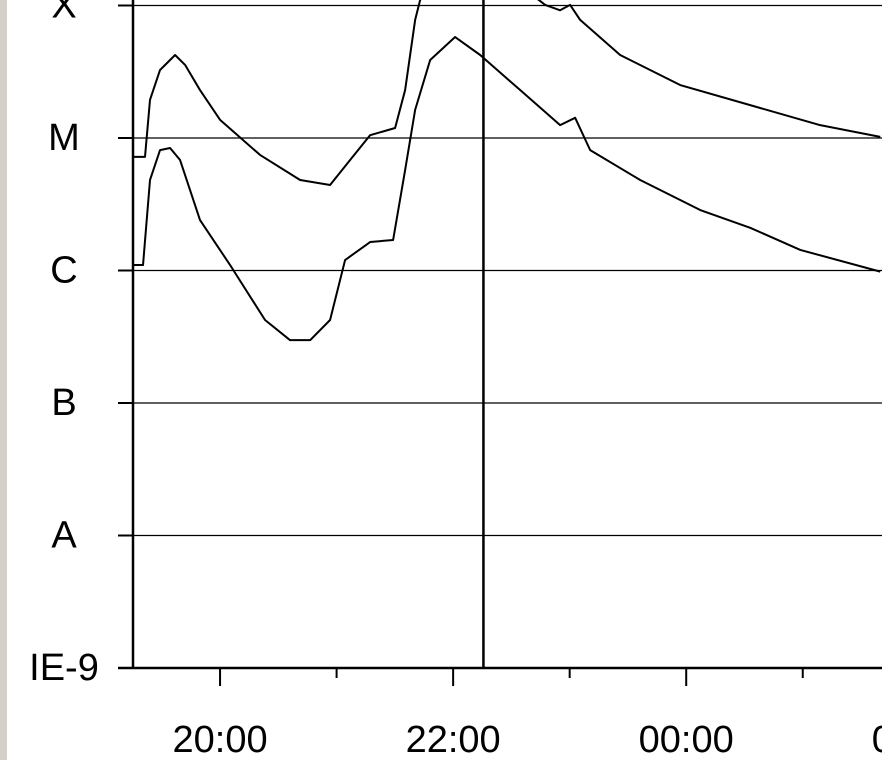 This screenshot has height=760, width=882. Describe the element at coordinates (64, 668) in the screenshot. I see `y-tick-label: IE-9` at that location.